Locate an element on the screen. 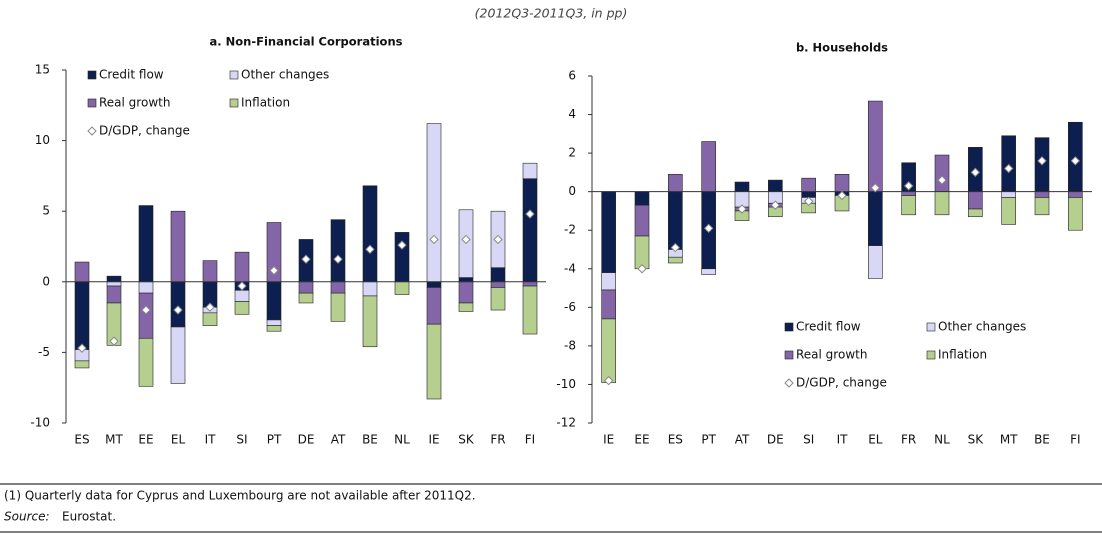 This screenshot has height=536, width=1102. y-tick-label: -4 is located at coordinates (570, 268).